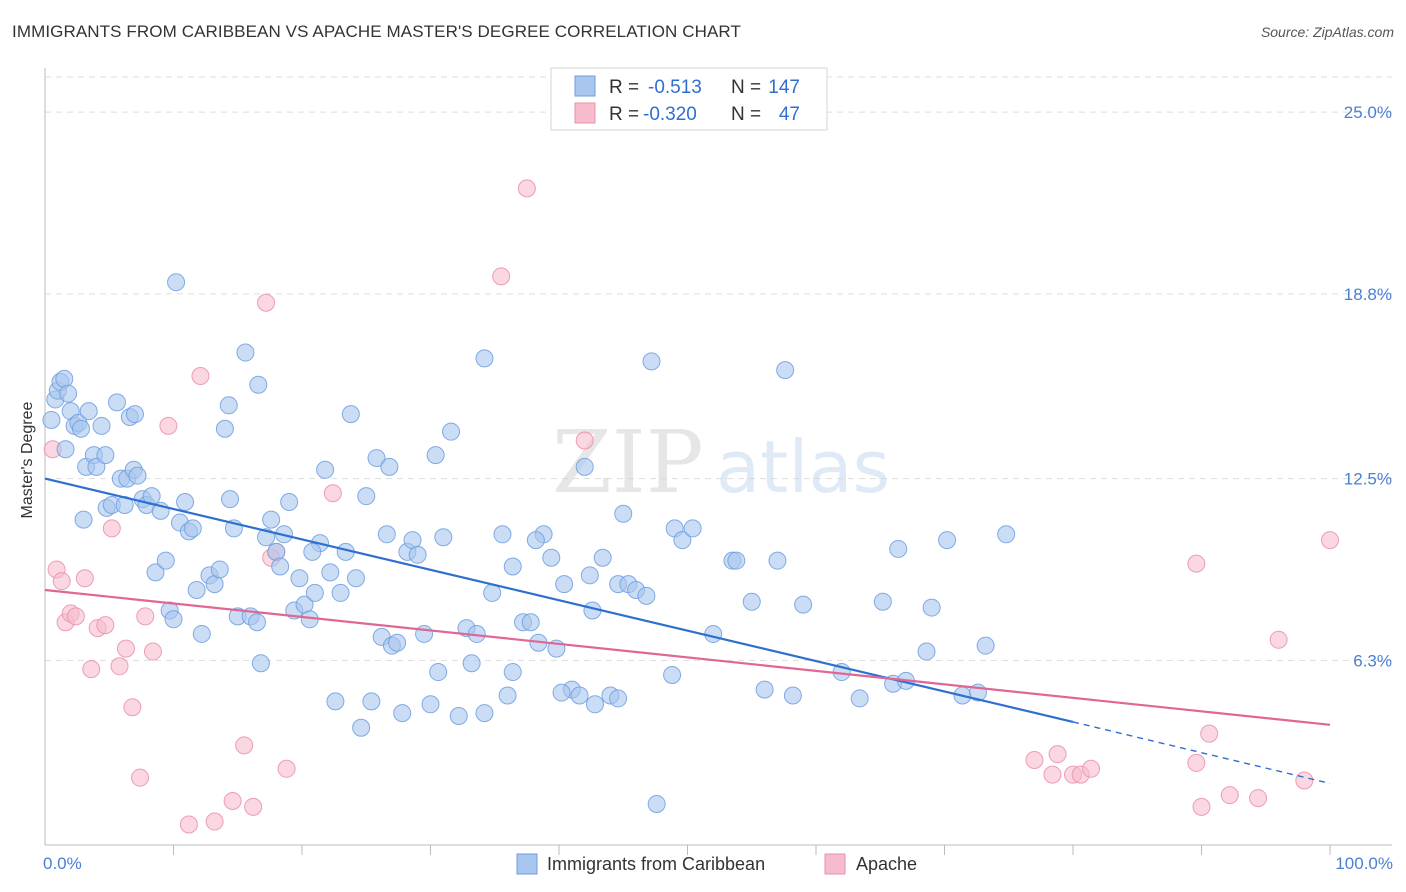  Describe the element at coordinates (1368, 294) in the screenshot. I see `y-tick-label-2: 18.8%` at that location.